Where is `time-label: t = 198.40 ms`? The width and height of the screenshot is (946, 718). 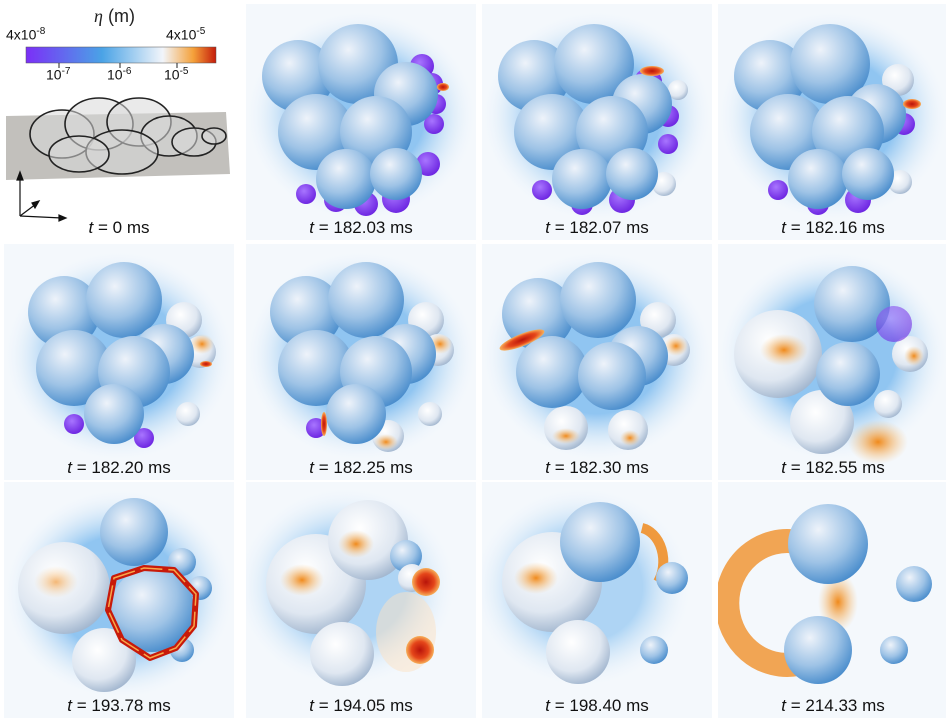
time-label: t = 198.40 ms is located at coordinates (597, 705).